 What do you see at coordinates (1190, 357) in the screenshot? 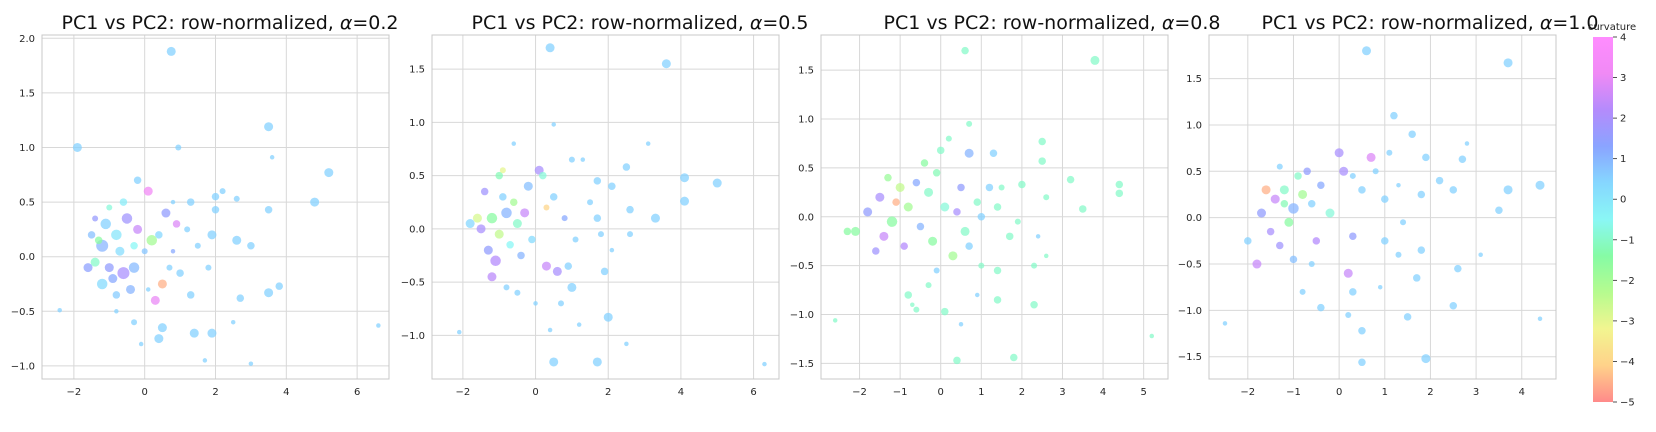
I see `y-tick-label: −1.5` at bounding box center [1190, 357].